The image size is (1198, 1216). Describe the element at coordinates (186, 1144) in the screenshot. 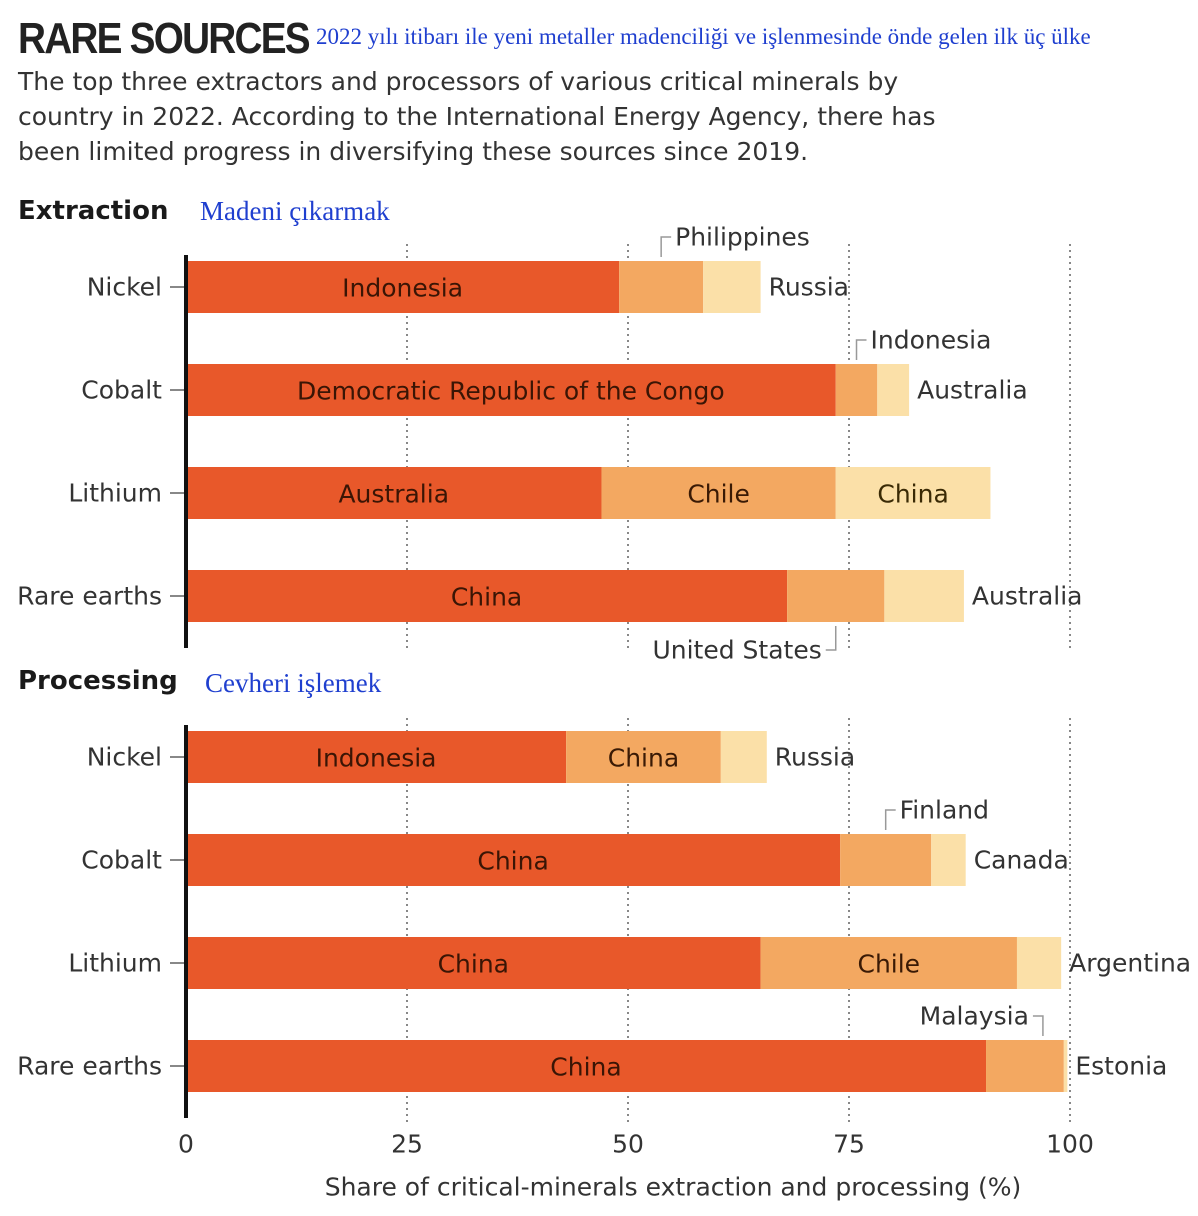

I see `x-tick-label-0: 0` at that location.